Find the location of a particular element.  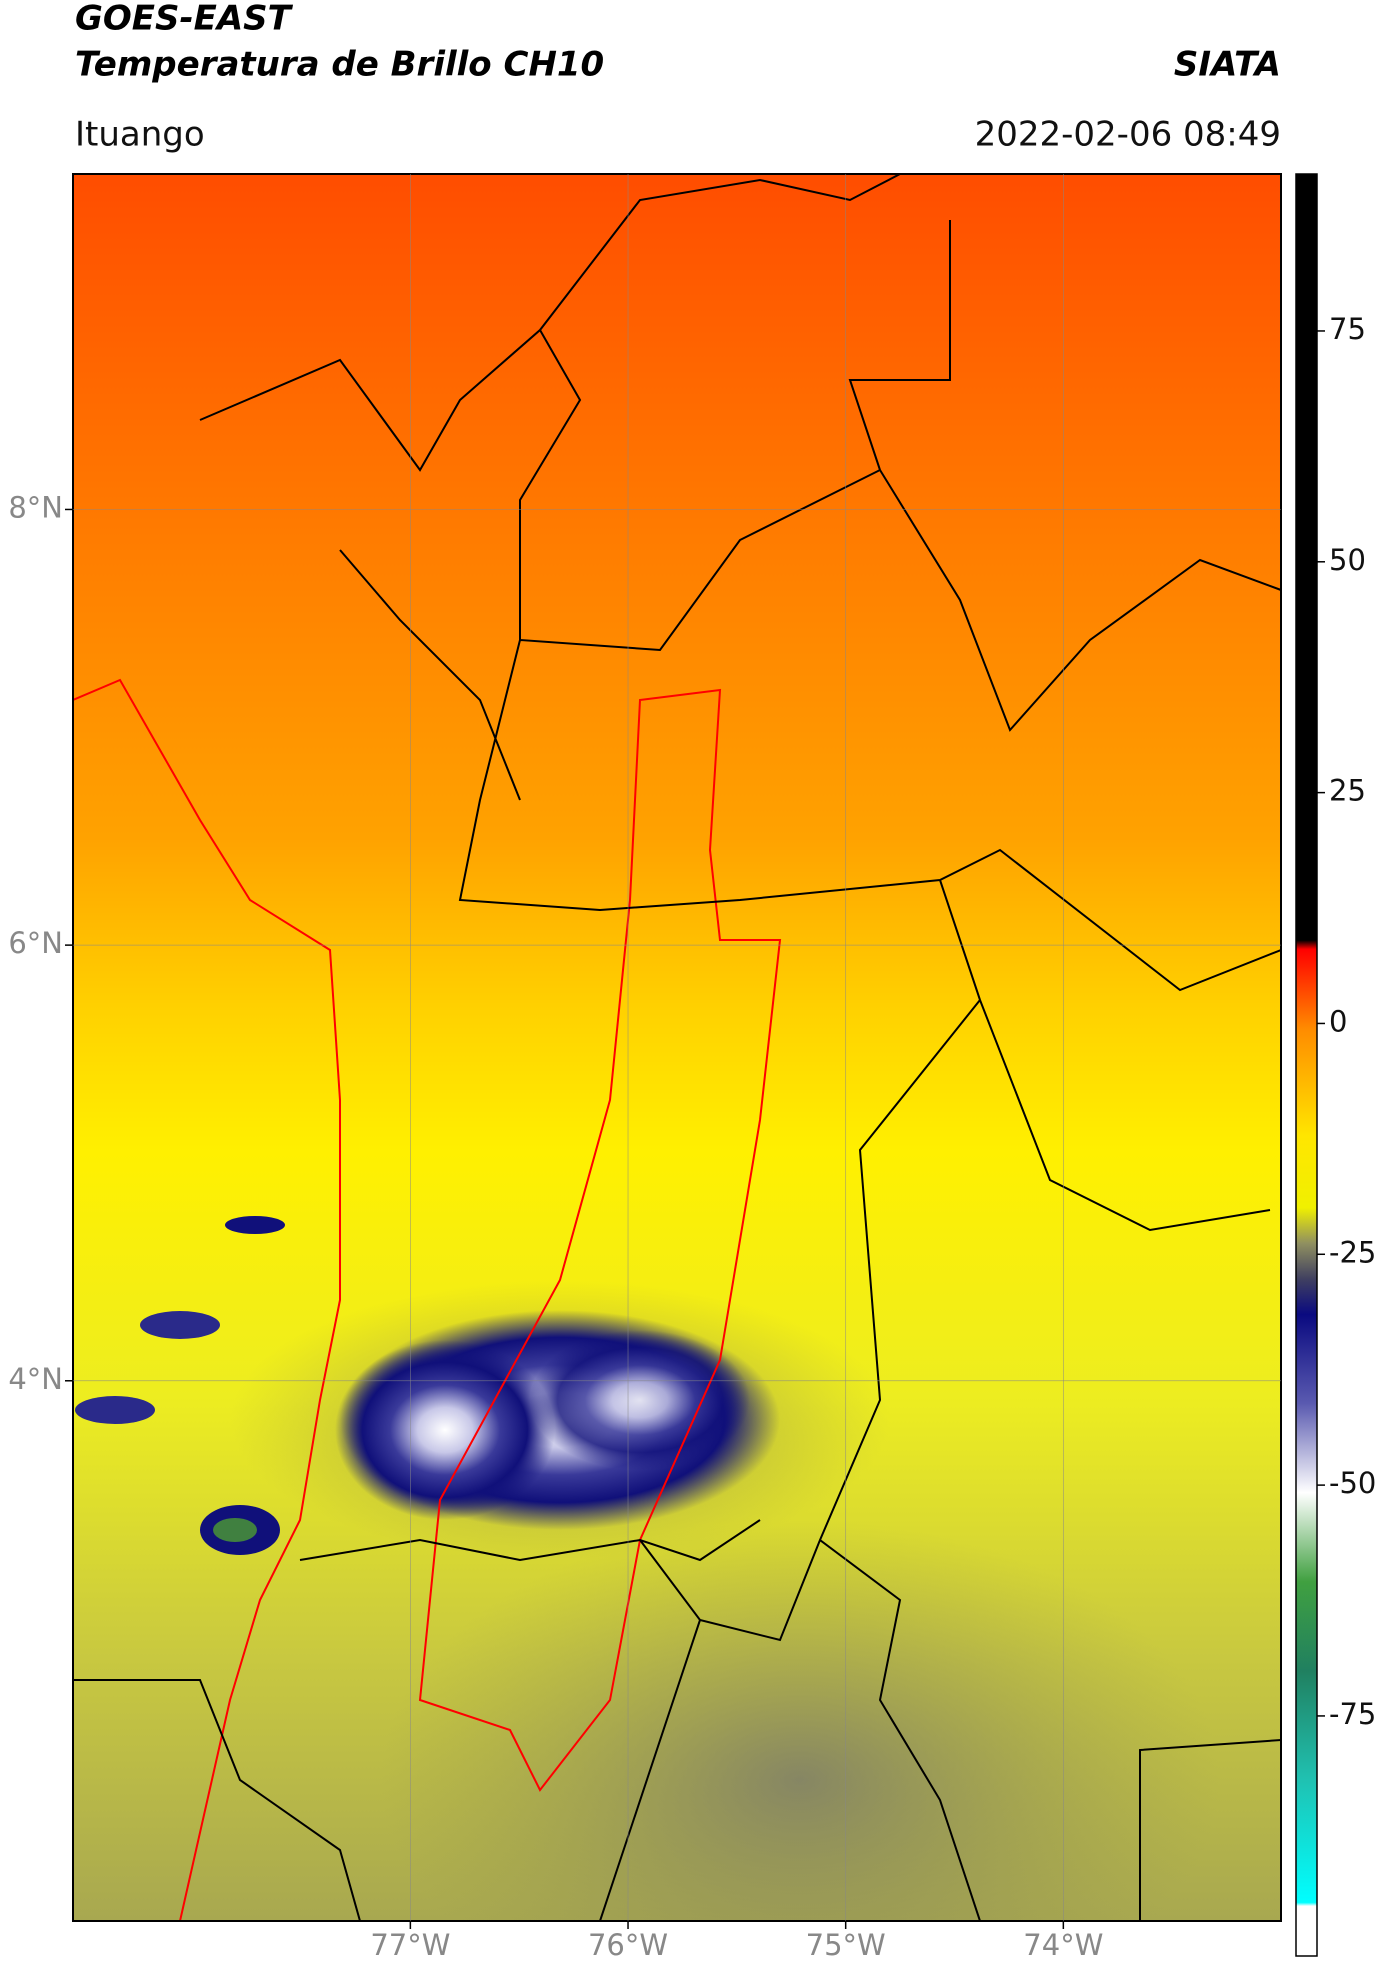

colorbar-tick-label: 50 is located at coordinates (1347, 560).